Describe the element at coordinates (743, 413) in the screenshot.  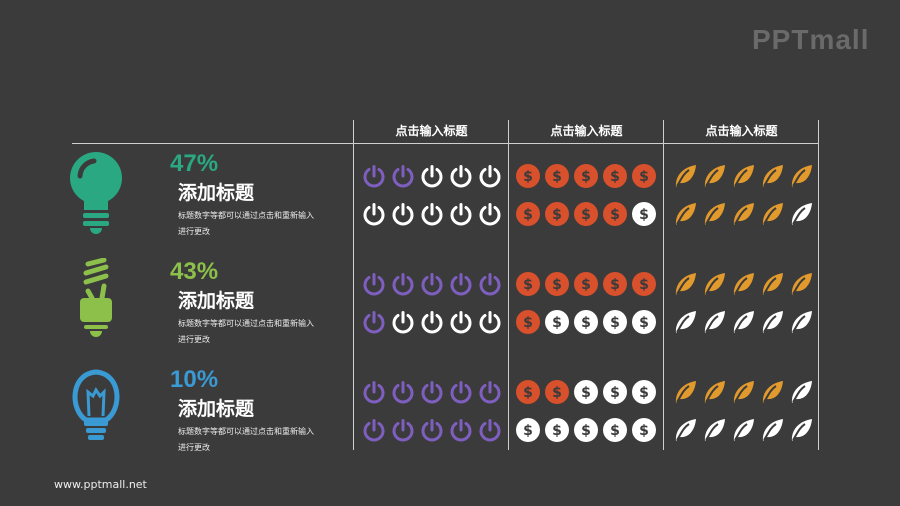
I see `leaf-icon-grid` at that location.